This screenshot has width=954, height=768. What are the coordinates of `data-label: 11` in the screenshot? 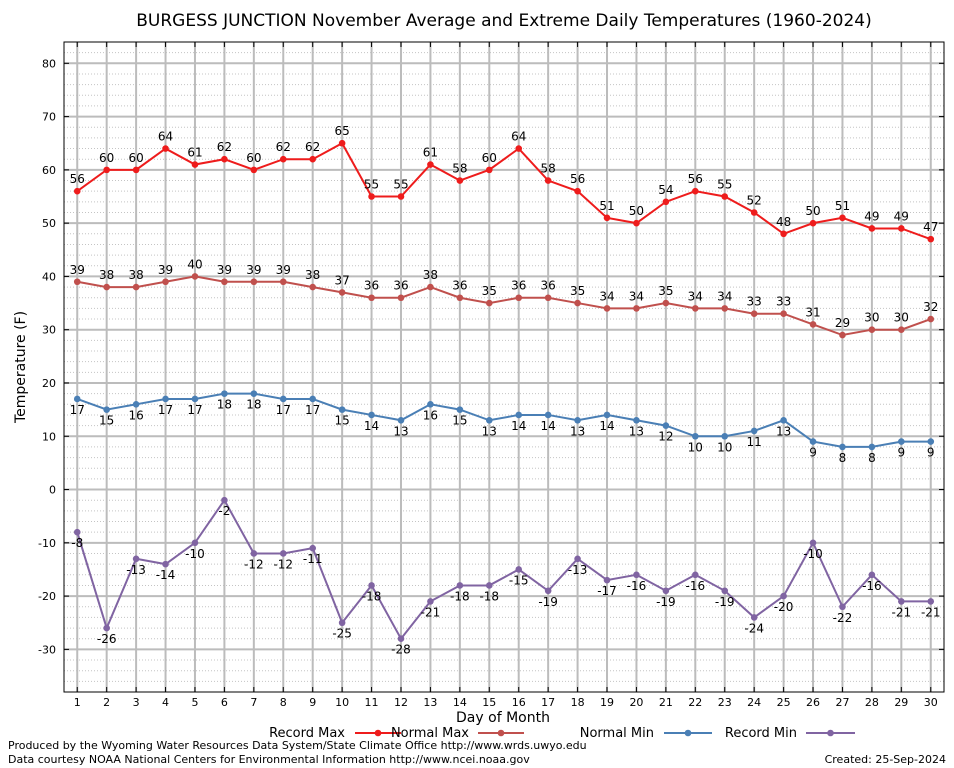 It's located at (754, 442).